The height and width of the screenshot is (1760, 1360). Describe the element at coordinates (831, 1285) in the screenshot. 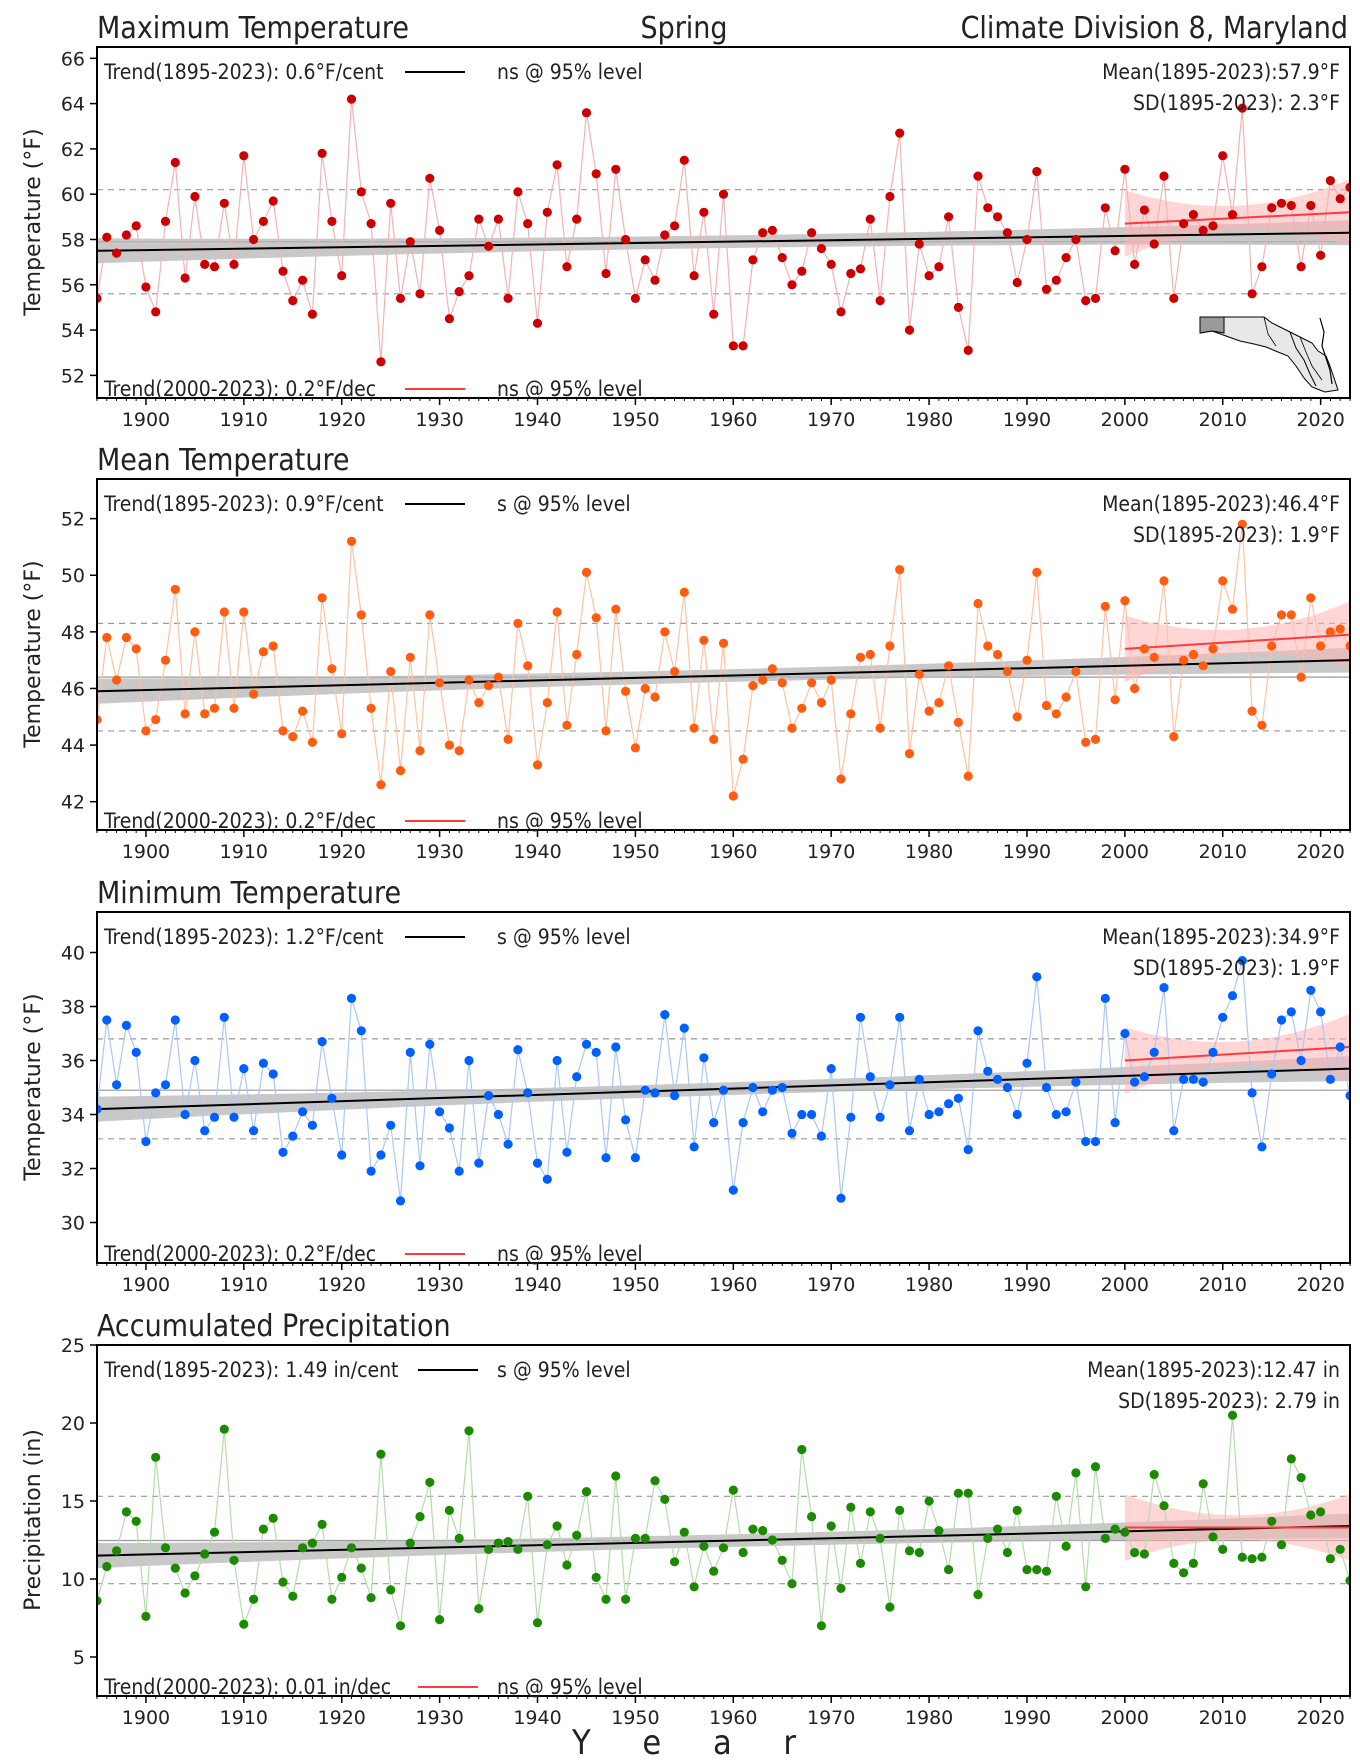

I see `x-tick-label: 1970` at that location.